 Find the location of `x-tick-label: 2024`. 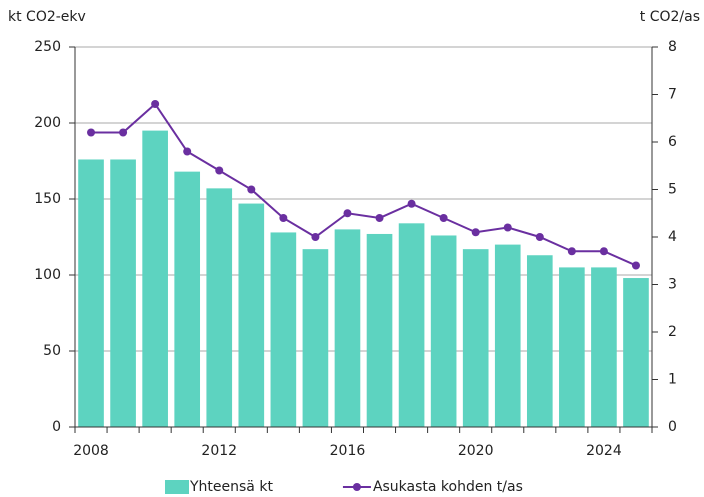

x-tick-label: 2024 is located at coordinates (604, 451).